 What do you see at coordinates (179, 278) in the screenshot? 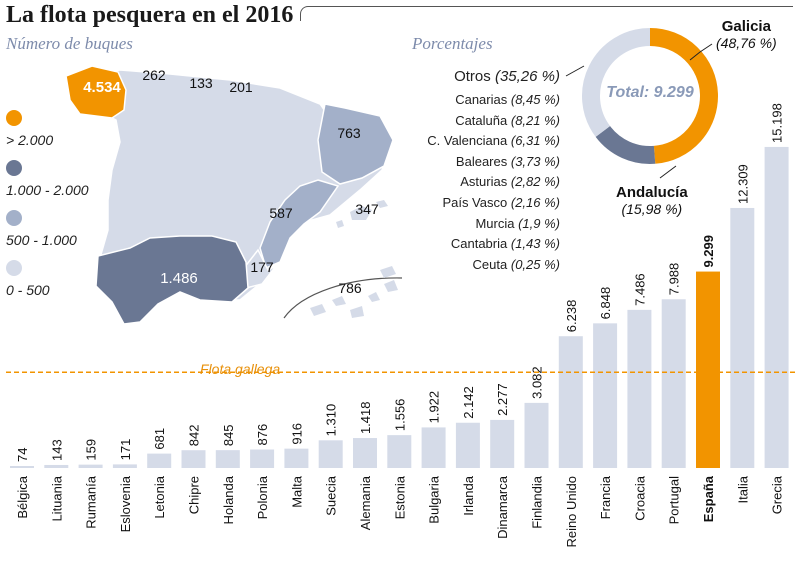
I see `map-label-andalucia: 1.486` at bounding box center [179, 278].